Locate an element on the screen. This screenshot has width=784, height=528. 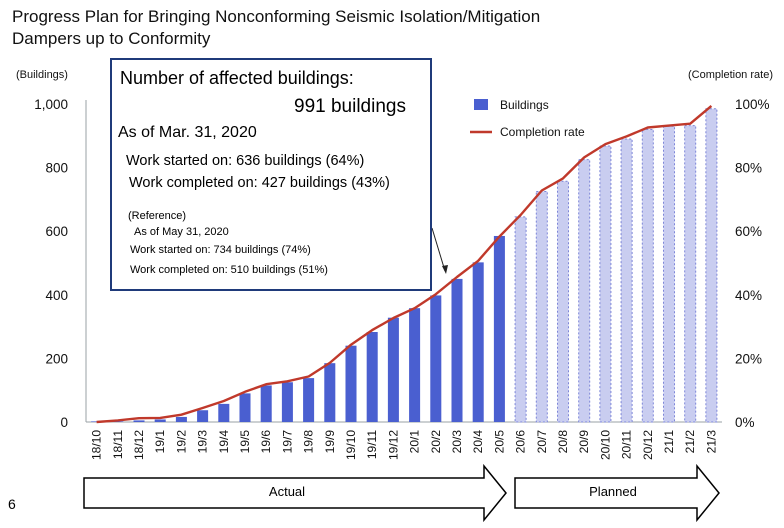
y2-tick-label: 0% is located at coordinates (745, 422).